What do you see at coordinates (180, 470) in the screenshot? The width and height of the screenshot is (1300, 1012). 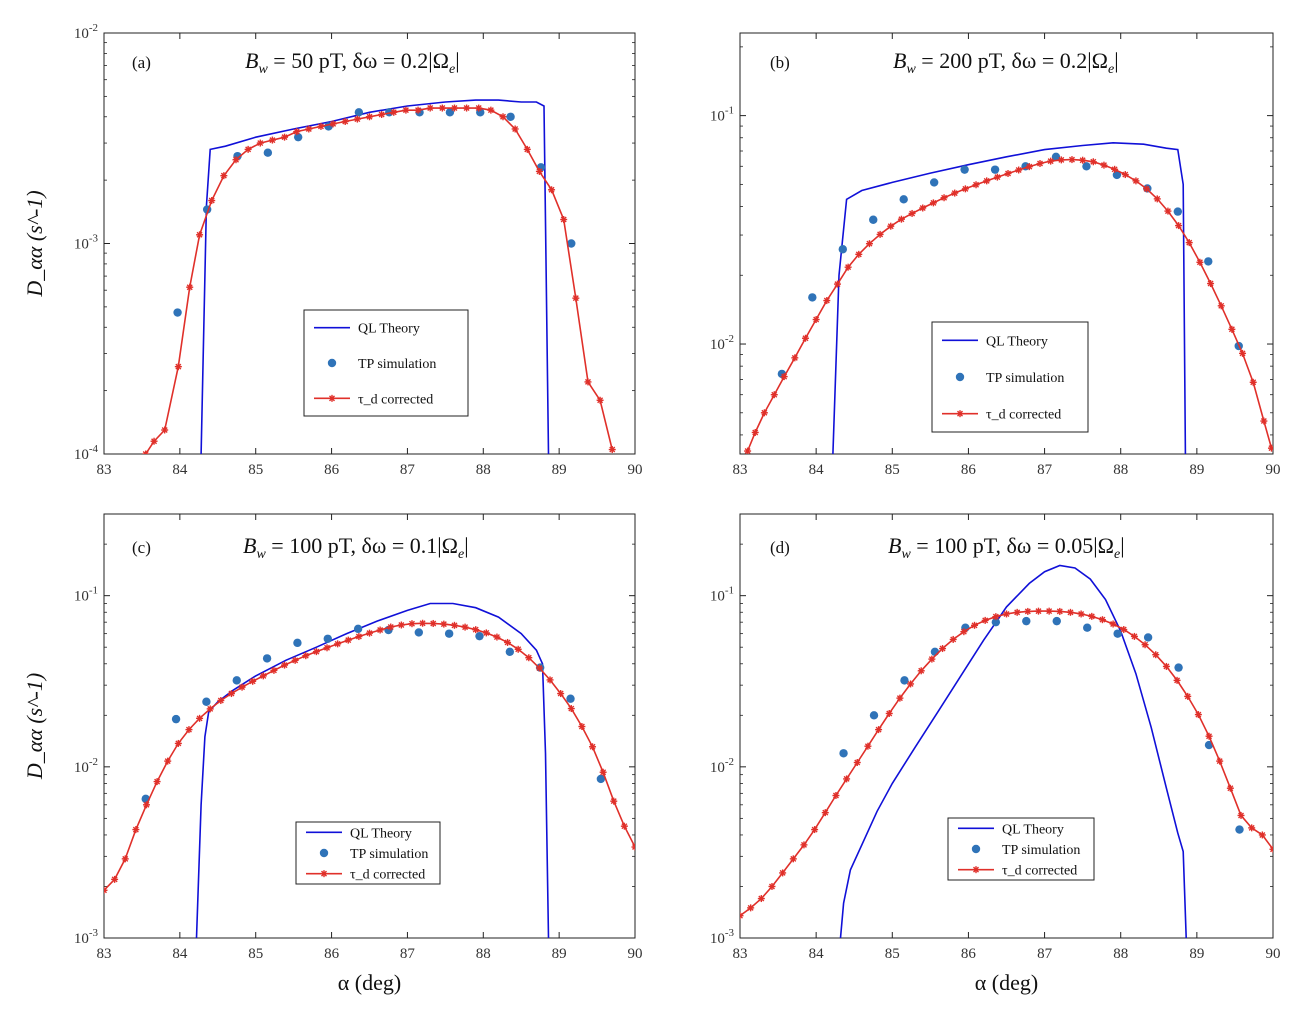 I see `x-tick-label: 84` at bounding box center [180, 470].